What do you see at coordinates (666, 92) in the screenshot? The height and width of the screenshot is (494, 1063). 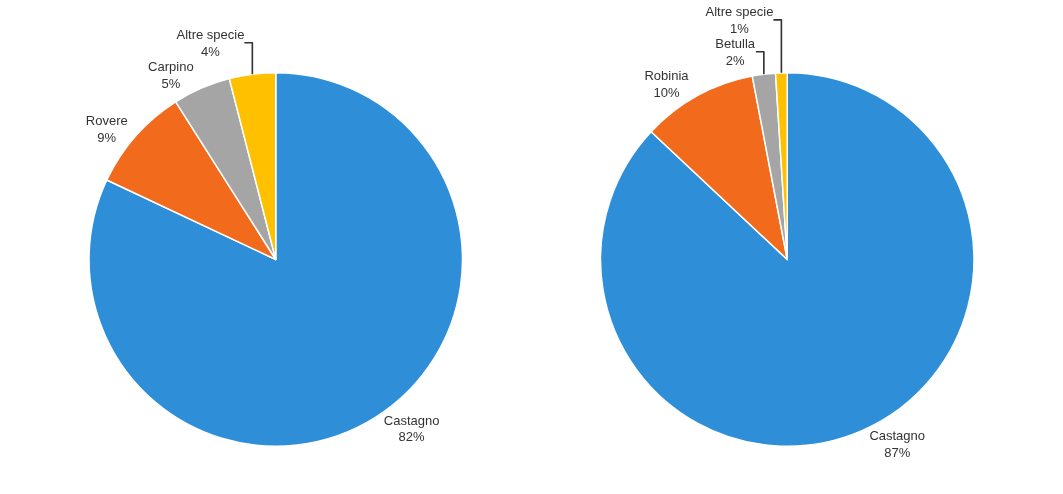 I see `data-label: 10%` at bounding box center [666, 92].